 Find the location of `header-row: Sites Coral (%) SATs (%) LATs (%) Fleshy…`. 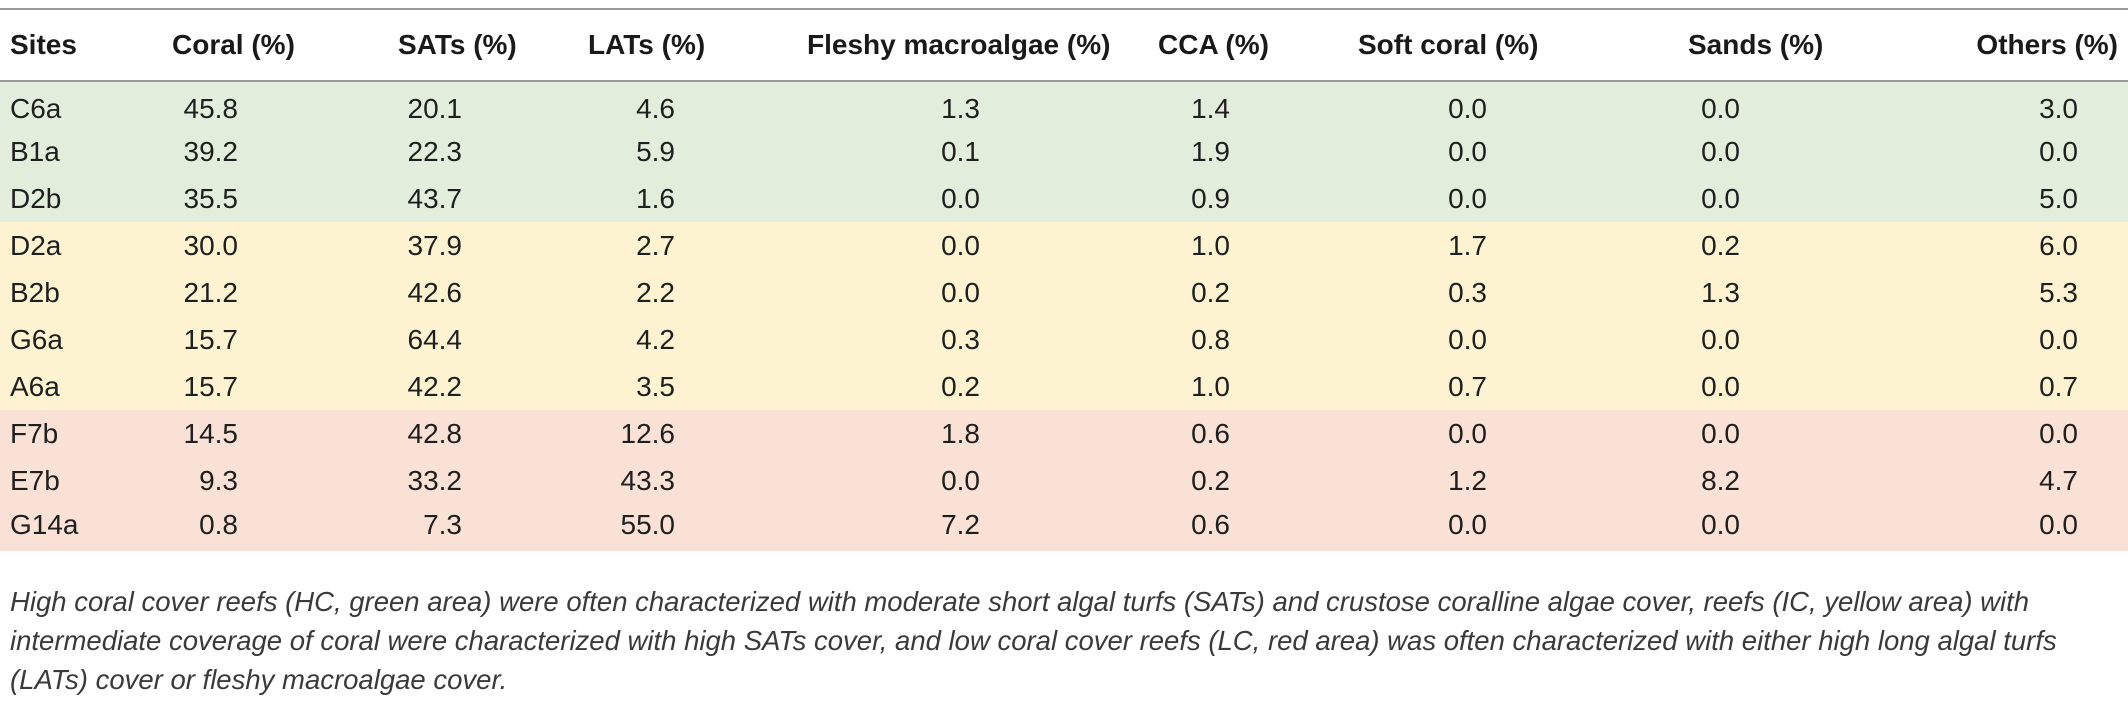

header-row: Sites Coral (%) SATs (%) LATs (%) Fleshy… is located at coordinates (1064, 45).